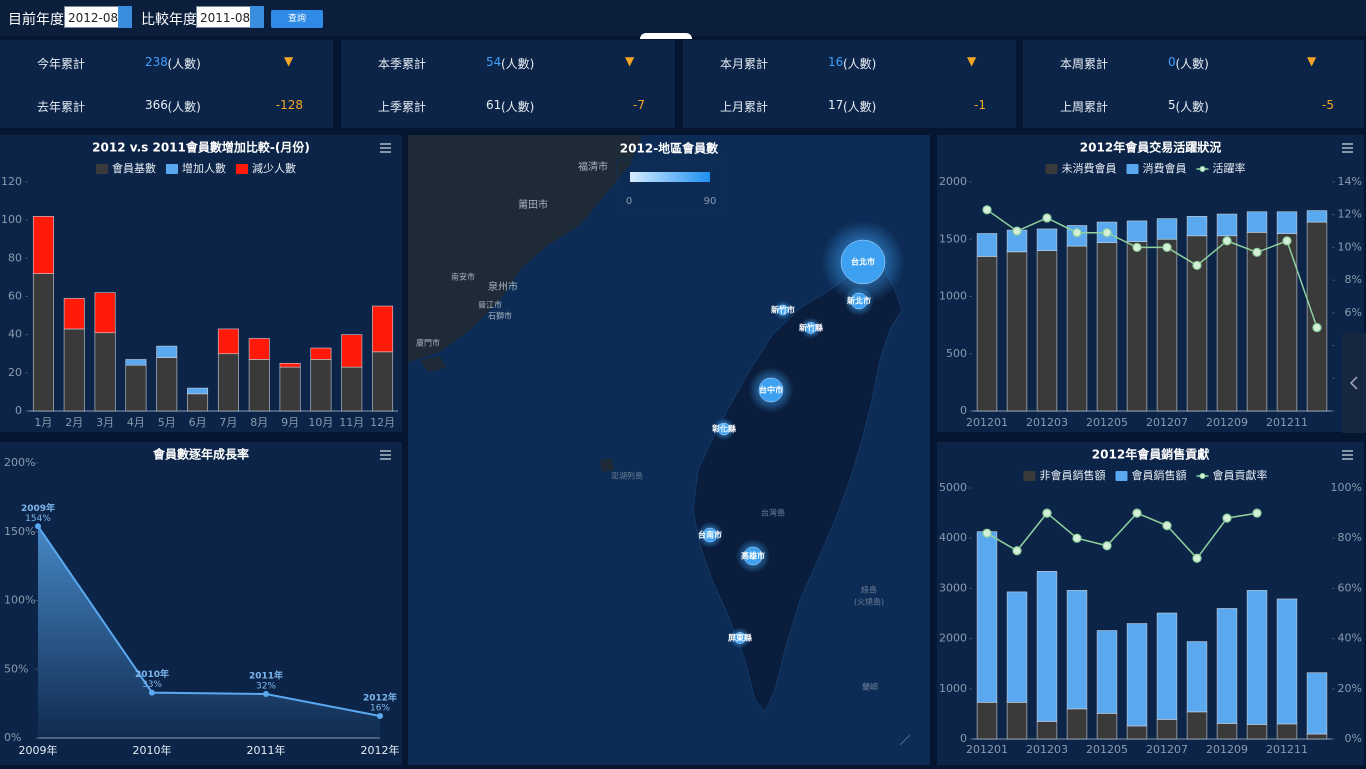 This screenshot has height=769, width=1366. Describe the element at coordinates (863, 262) in the screenshot. I see `bubble-label: 台北市` at that location.